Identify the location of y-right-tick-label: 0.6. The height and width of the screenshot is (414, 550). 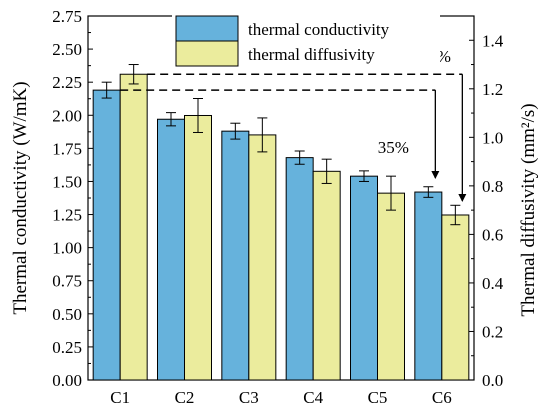
(492, 234).